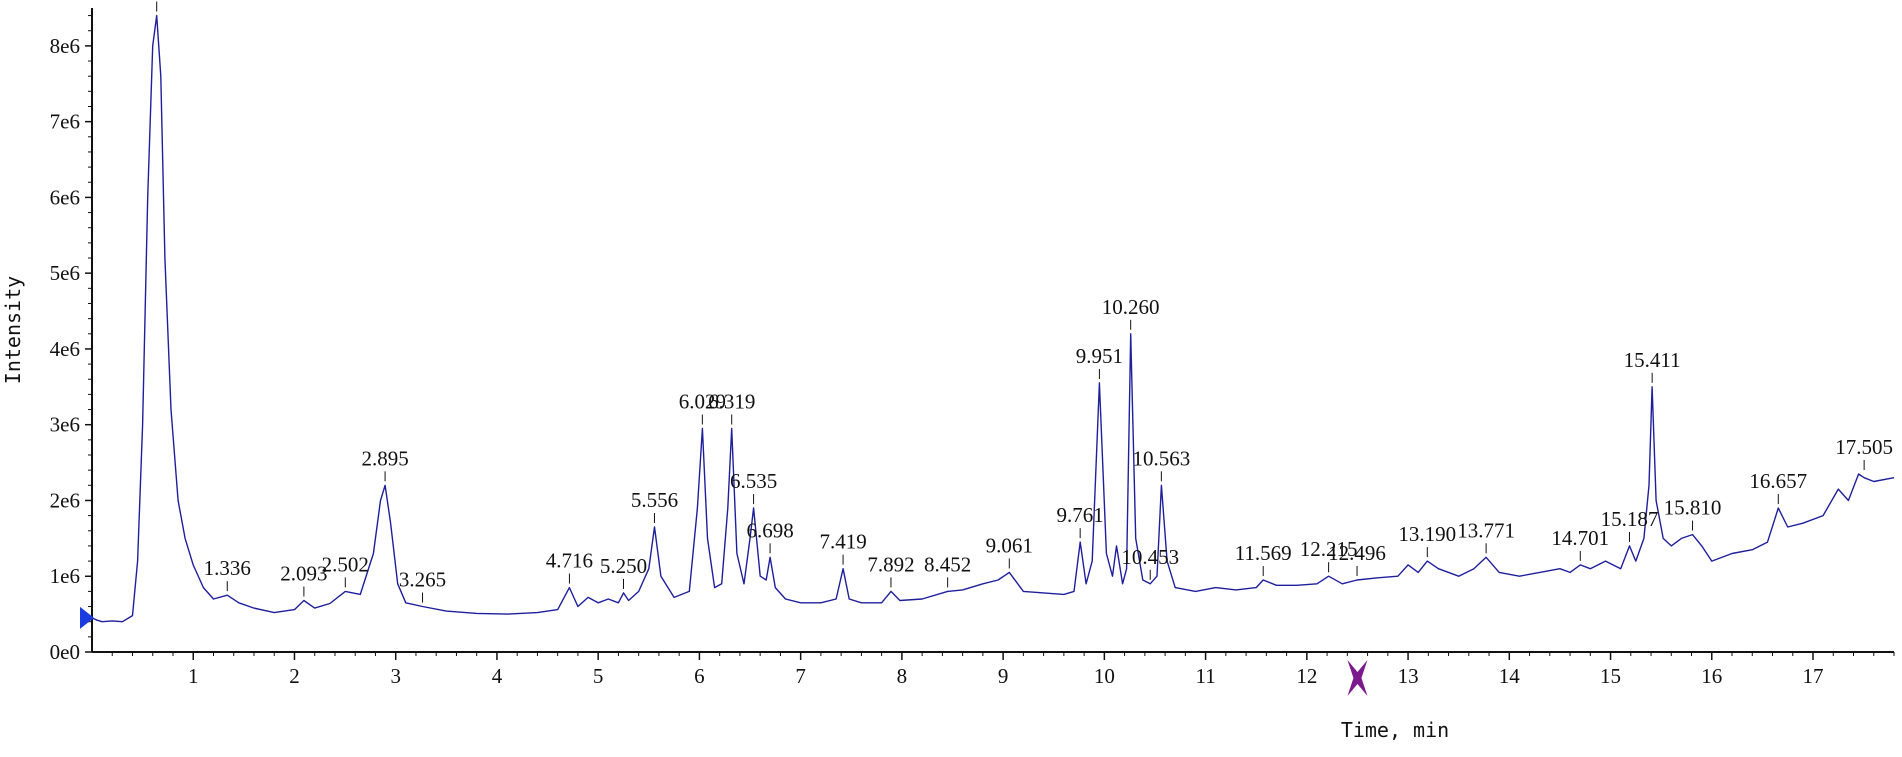 The image size is (1902, 757). What do you see at coordinates (902, 676) in the screenshot?
I see `x-tick-label: 8` at bounding box center [902, 676].